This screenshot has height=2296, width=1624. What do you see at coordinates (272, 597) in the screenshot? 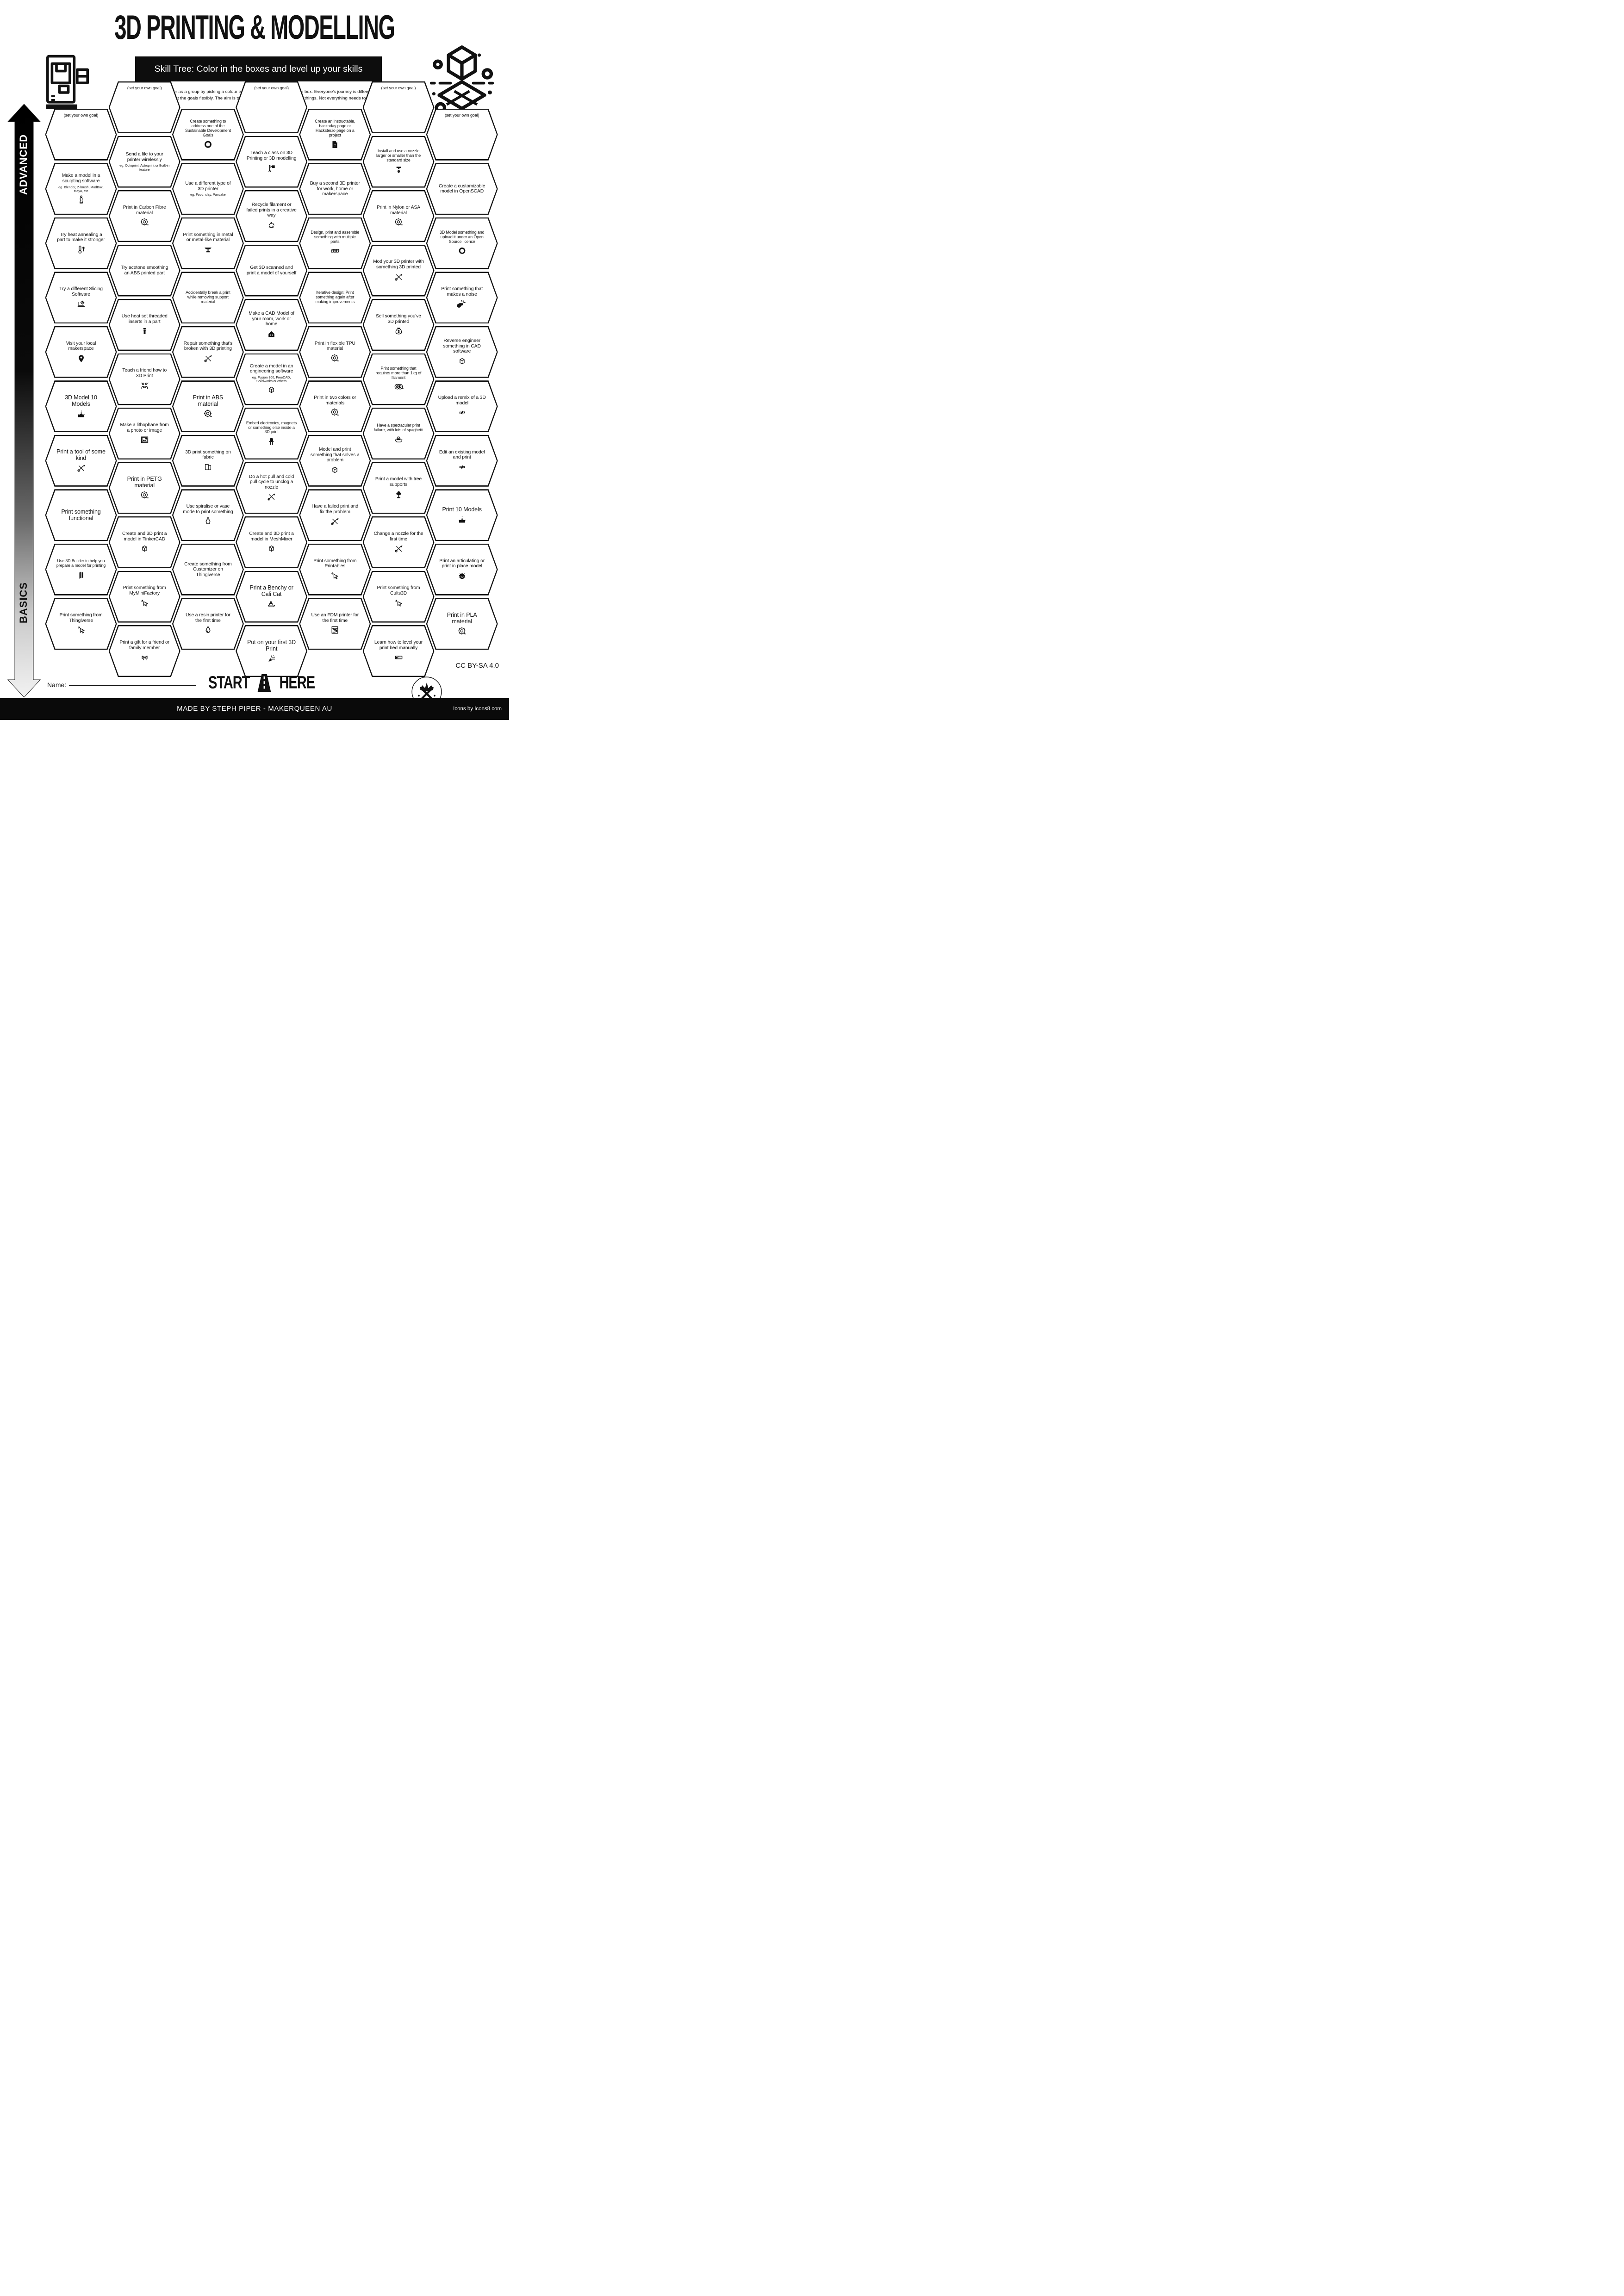
I see `hex-cell: Print a Benchy or Cali Cat` at bounding box center [272, 597].